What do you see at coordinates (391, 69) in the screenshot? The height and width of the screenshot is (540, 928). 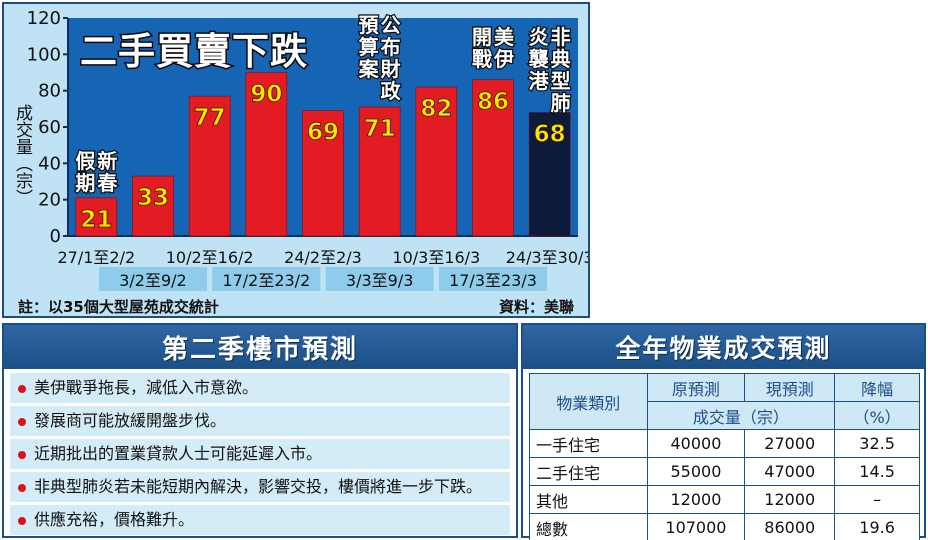 I see `annotation-label: 財` at bounding box center [391, 69].